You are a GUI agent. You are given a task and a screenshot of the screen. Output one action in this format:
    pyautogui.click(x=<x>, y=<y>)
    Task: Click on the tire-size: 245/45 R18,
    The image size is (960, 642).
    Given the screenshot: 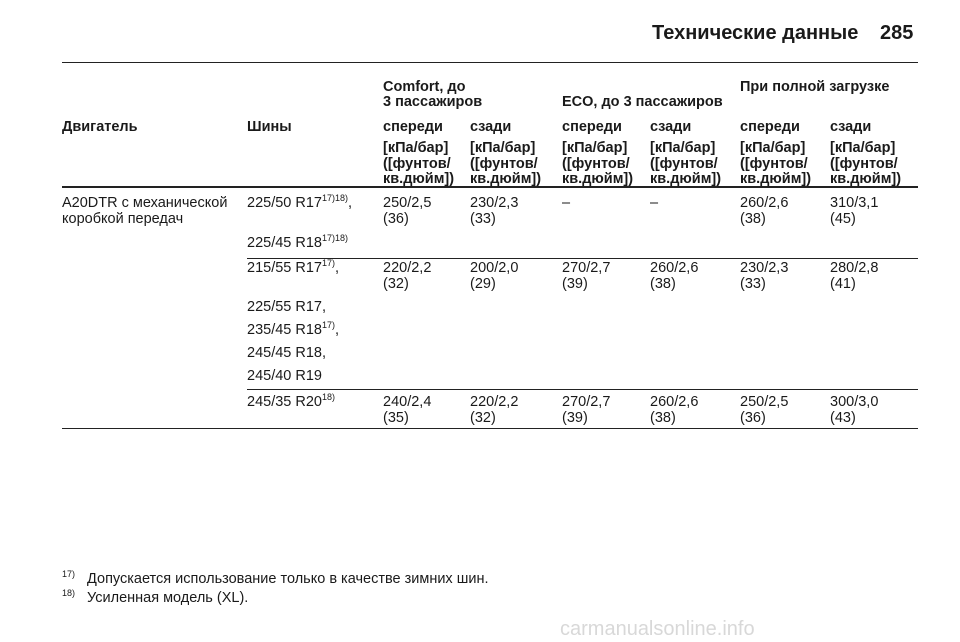 What is the action you would take?
    pyautogui.click(x=286, y=353)
    